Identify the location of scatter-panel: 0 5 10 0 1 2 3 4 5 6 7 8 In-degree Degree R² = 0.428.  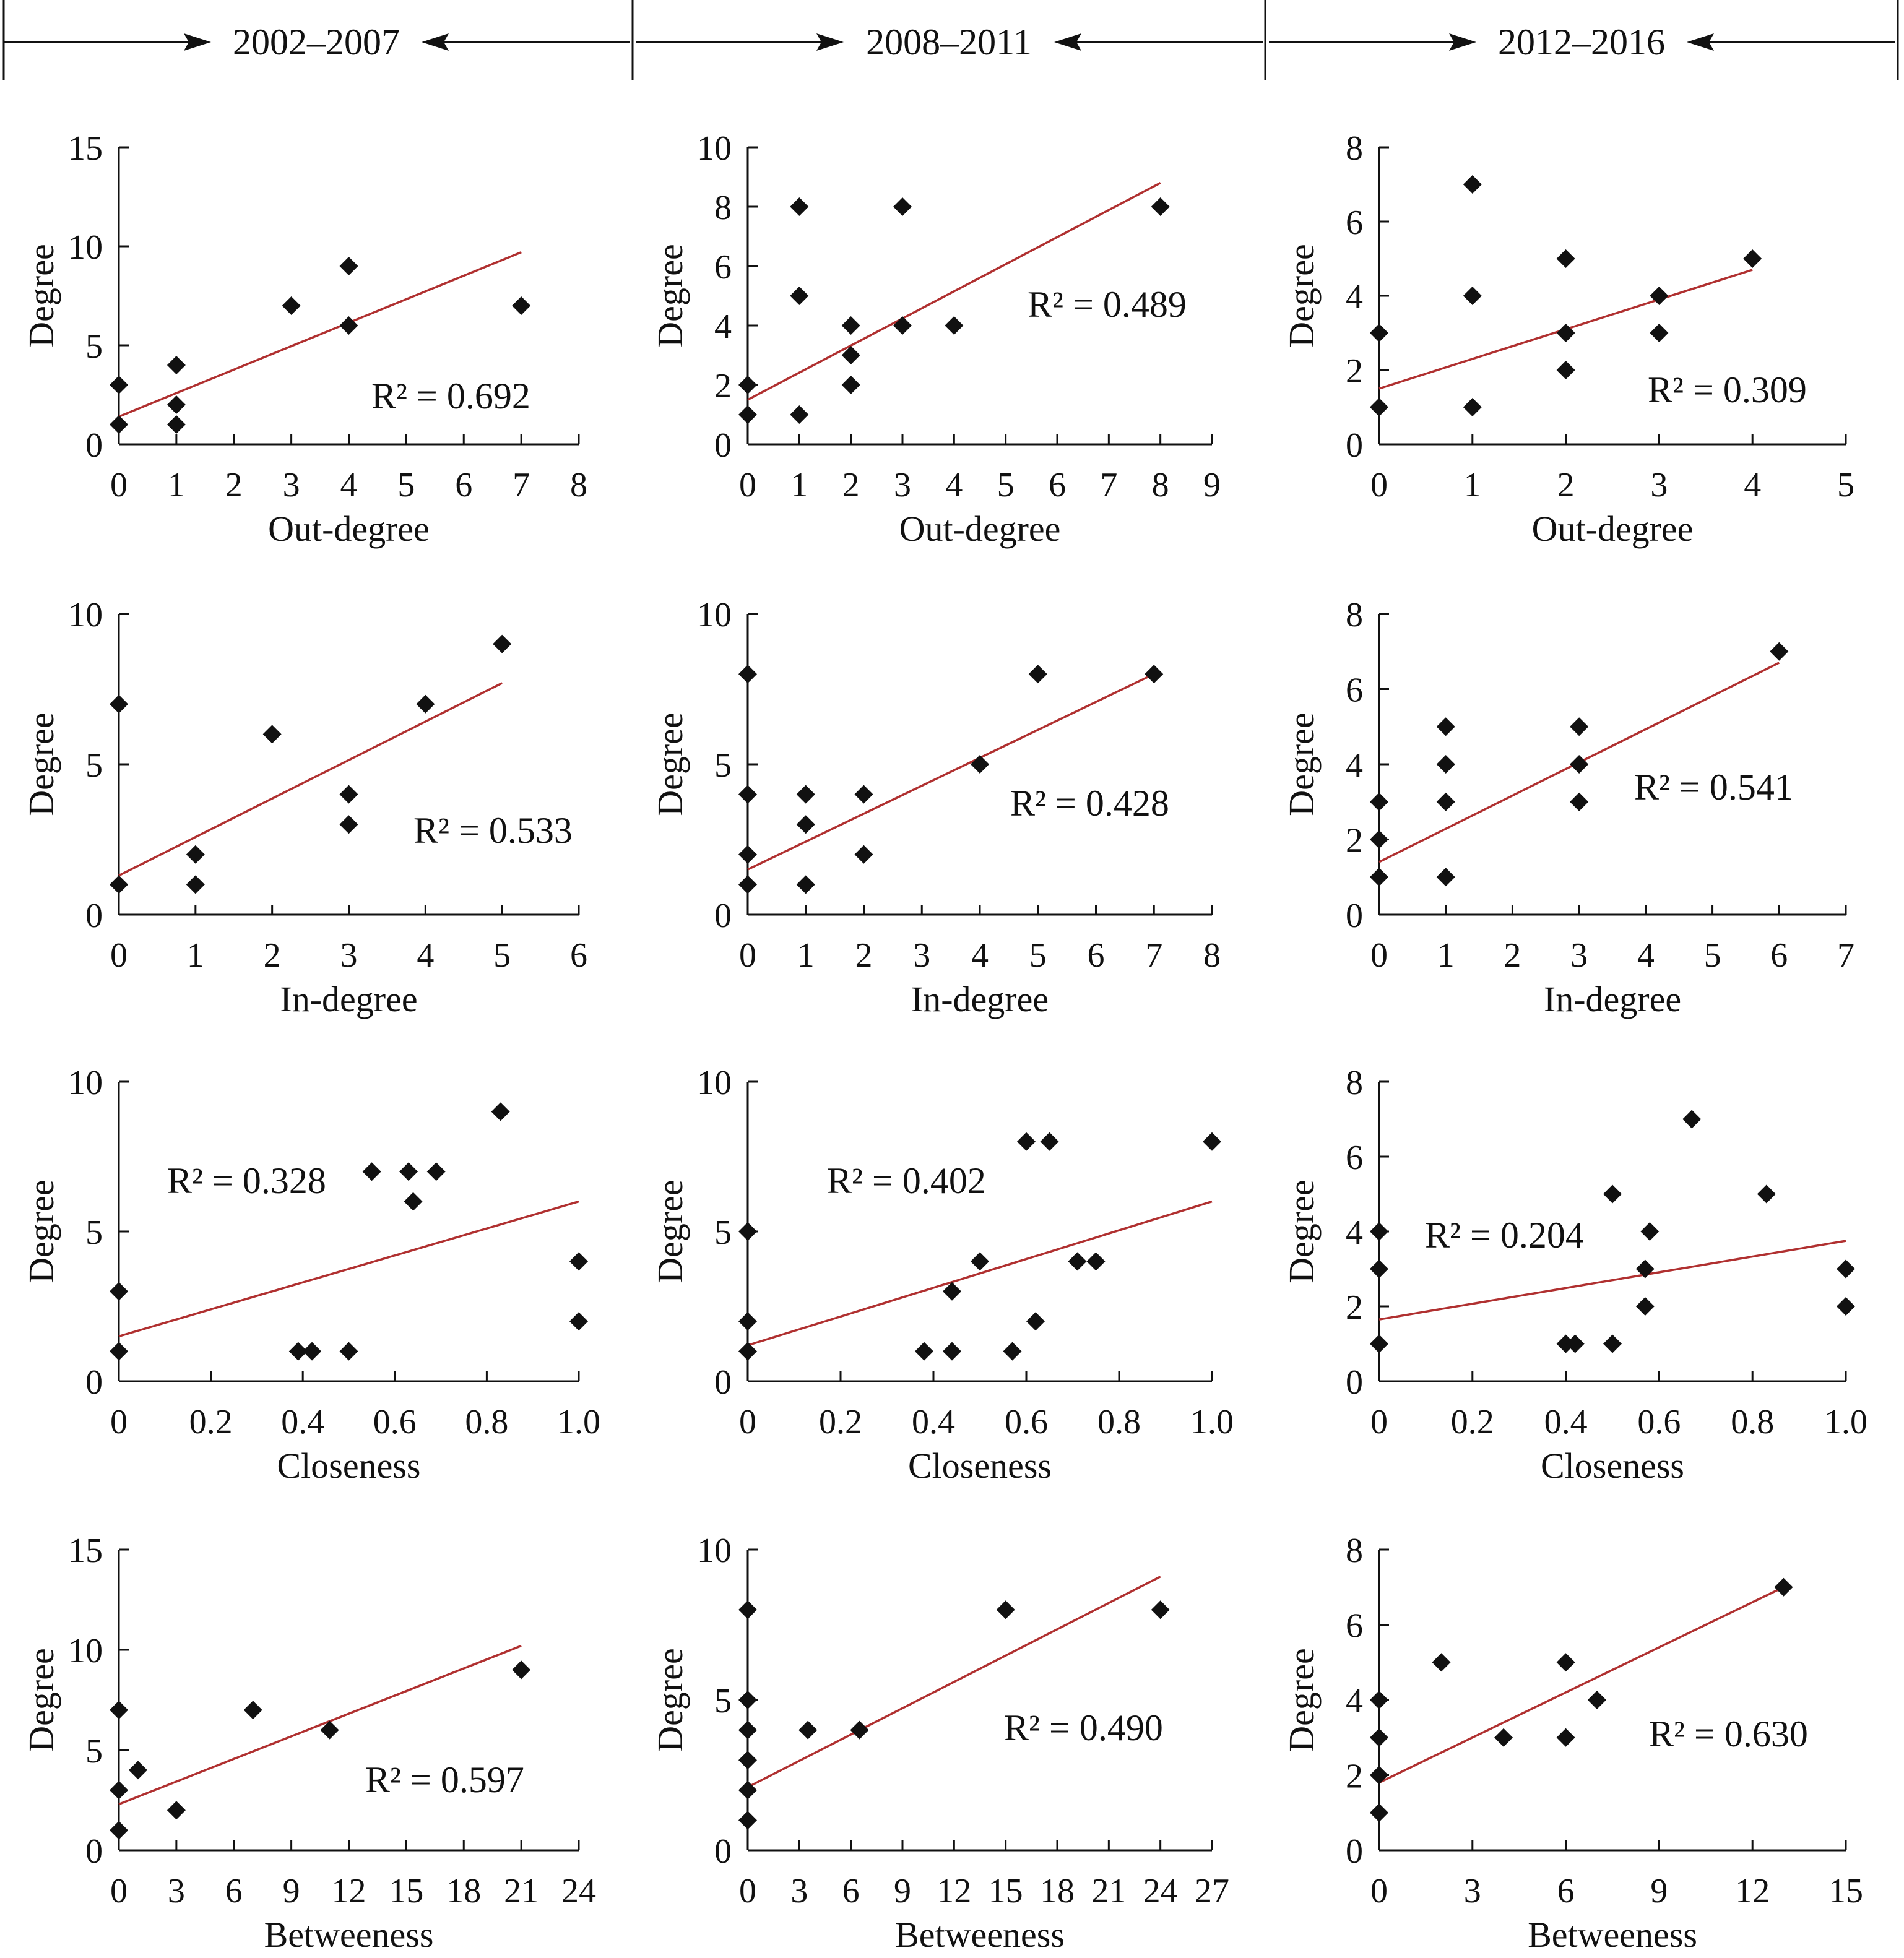
(935, 807).